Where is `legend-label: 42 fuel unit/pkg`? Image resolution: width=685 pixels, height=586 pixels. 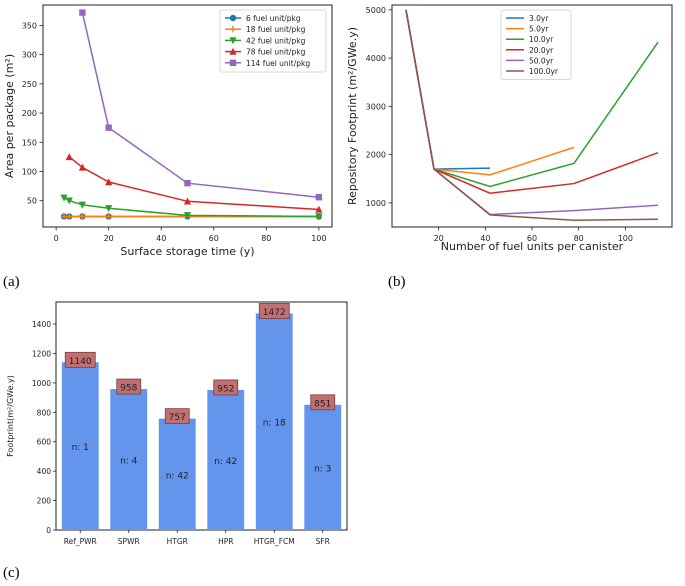 legend-label: 42 fuel unit/pkg is located at coordinates (276, 40).